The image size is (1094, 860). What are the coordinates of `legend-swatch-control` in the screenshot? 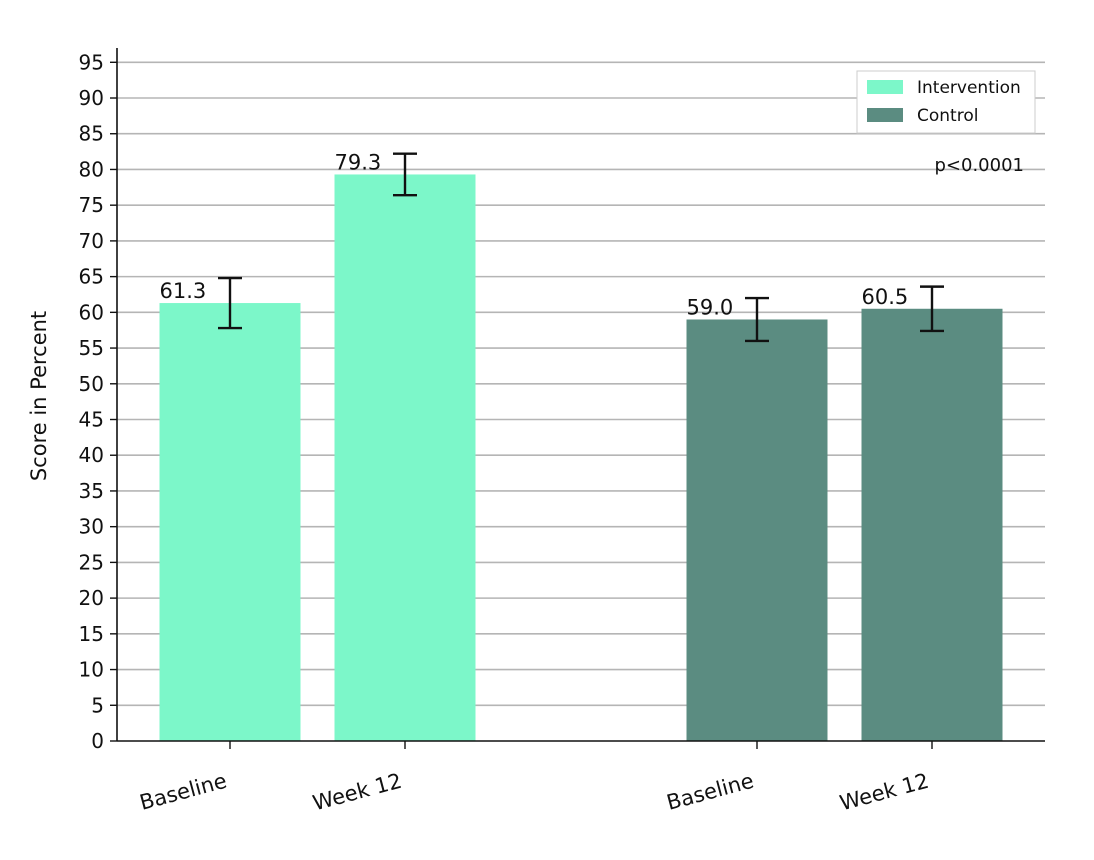 It's located at (885, 115).